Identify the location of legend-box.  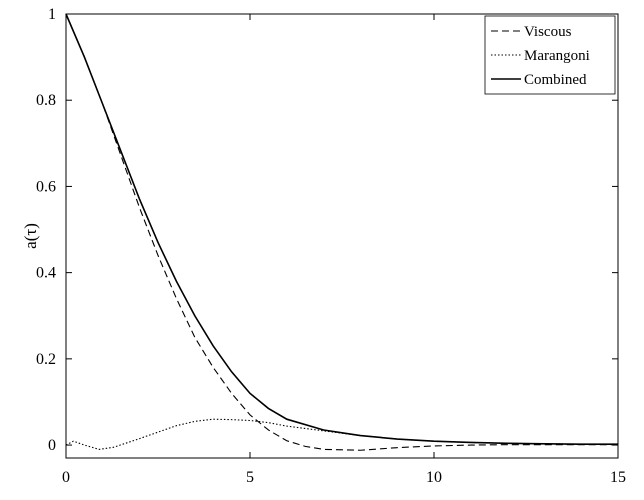
(550, 55).